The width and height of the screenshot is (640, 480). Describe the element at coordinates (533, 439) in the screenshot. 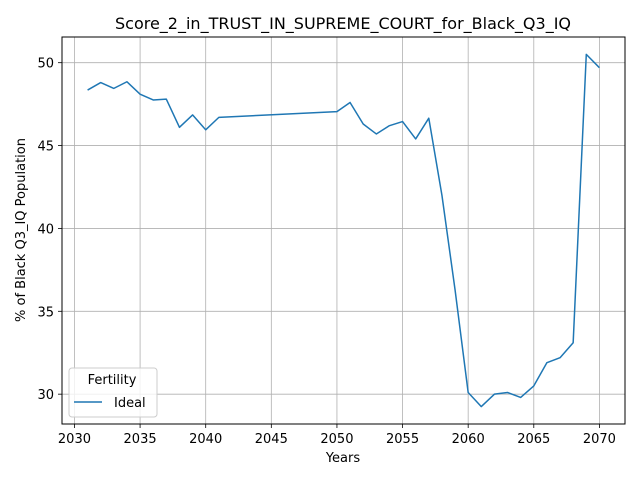

I see `x-tick-label: 2065` at that location.